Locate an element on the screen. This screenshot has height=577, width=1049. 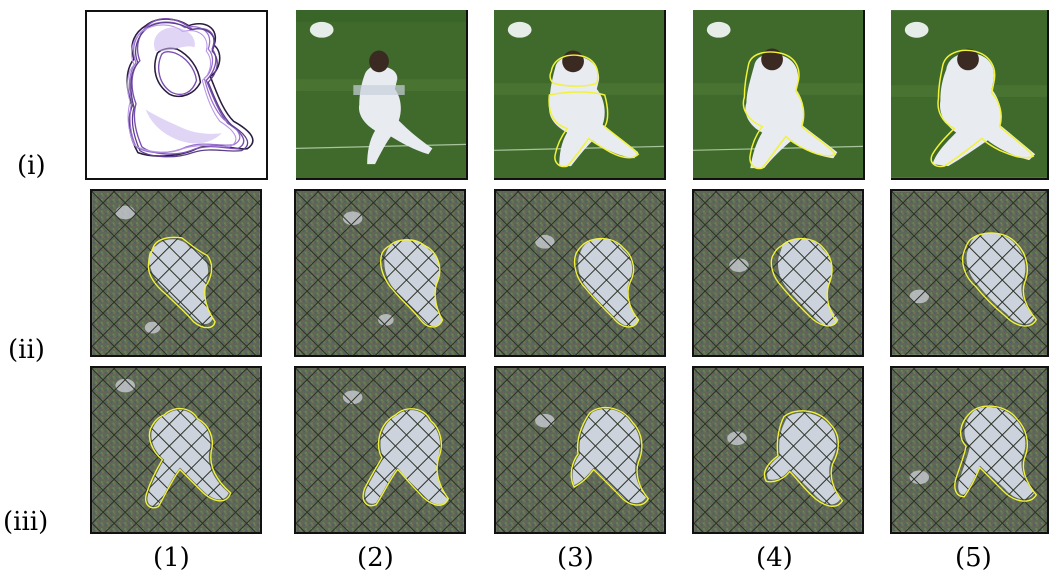
soccer-frame-4-svg is located at coordinates (778, 94).